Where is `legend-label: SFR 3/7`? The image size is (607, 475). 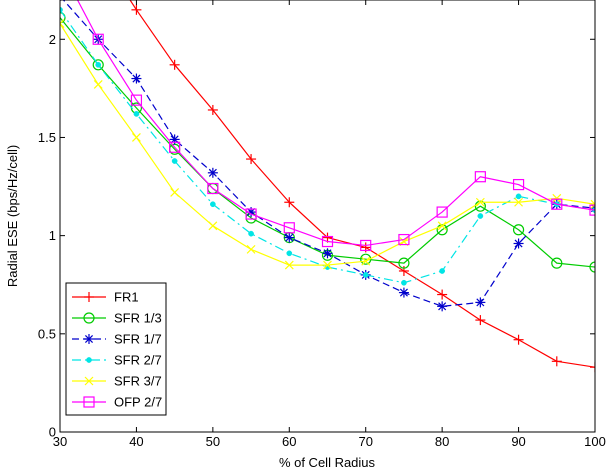 legend-label: SFR 3/7 is located at coordinates (138, 381).